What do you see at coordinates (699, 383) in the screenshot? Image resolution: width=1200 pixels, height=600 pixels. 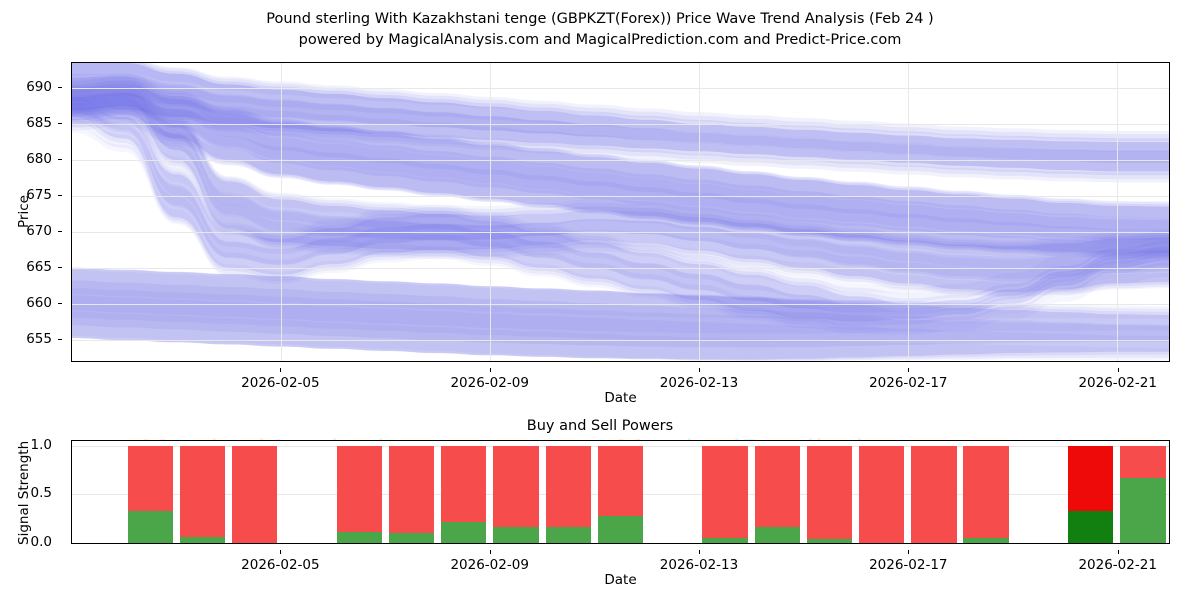 I see `price-x-tick-label: 2026-02-13` at bounding box center [699, 383].